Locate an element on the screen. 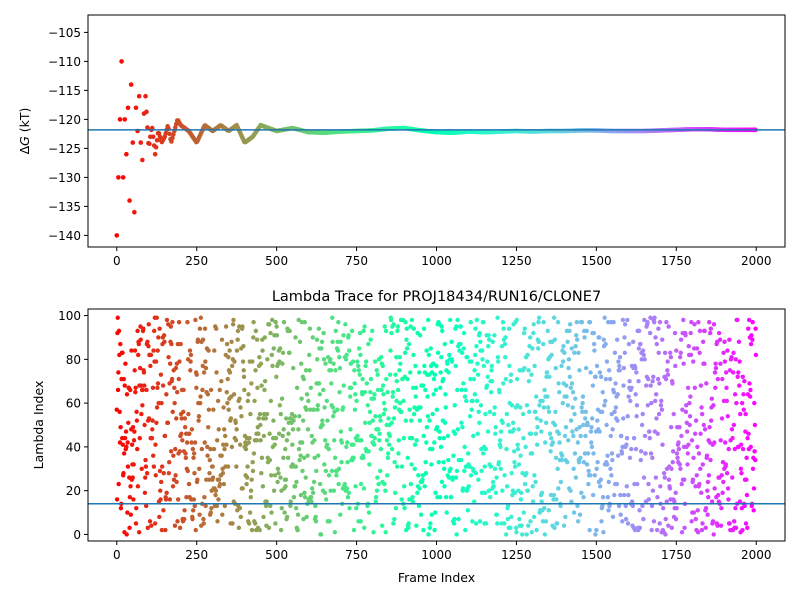 This screenshot has width=800, height=604. free-energy-y-ticks: −105−110−115−120−125−130−135−140 is located at coordinates (68, 134).